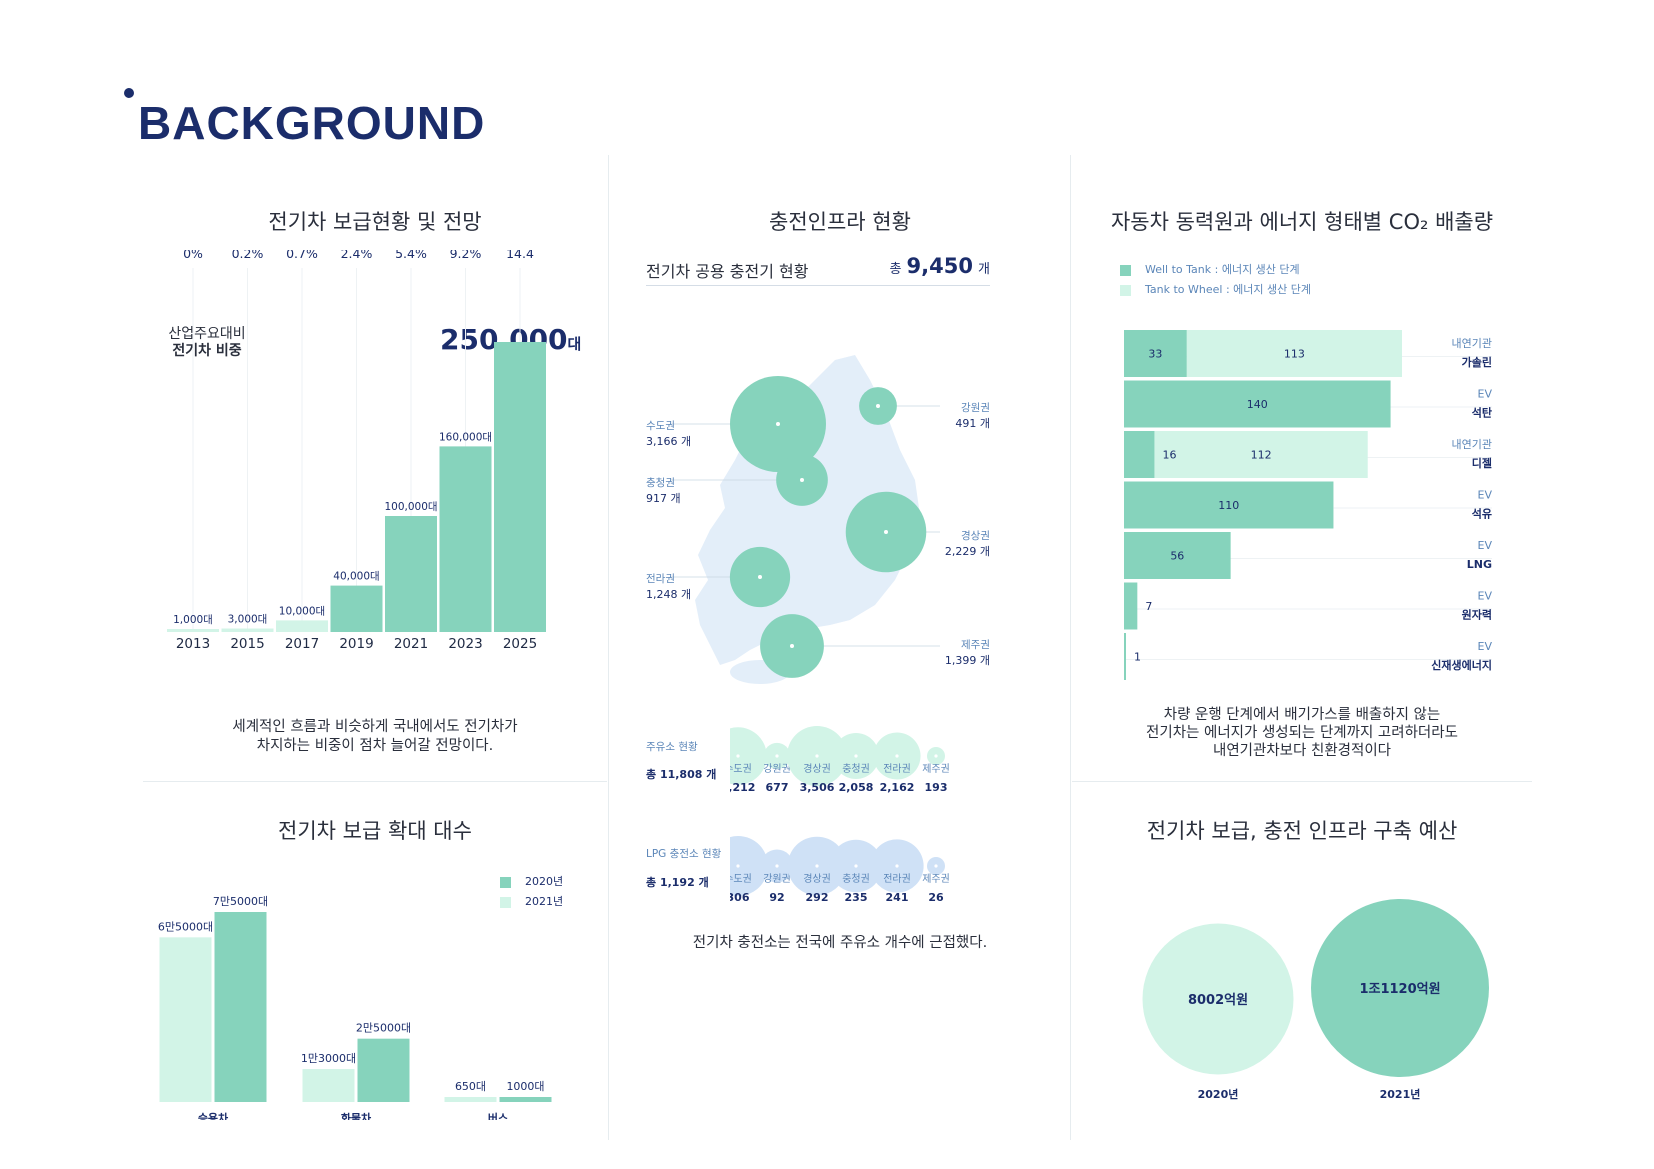 The width and height of the screenshot is (1654, 1169). Describe the element at coordinates (356, 577) in the screenshot. I see `bar-value-label: 40,000대` at that location.